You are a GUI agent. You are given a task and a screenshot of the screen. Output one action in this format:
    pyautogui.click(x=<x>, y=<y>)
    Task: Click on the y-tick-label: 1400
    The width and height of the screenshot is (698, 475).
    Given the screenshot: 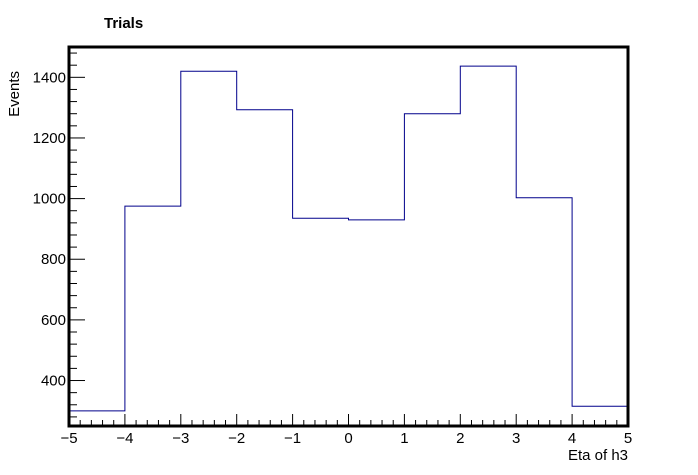 What is the action you would take?
    pyautogui.click(x=49, y=77)
    